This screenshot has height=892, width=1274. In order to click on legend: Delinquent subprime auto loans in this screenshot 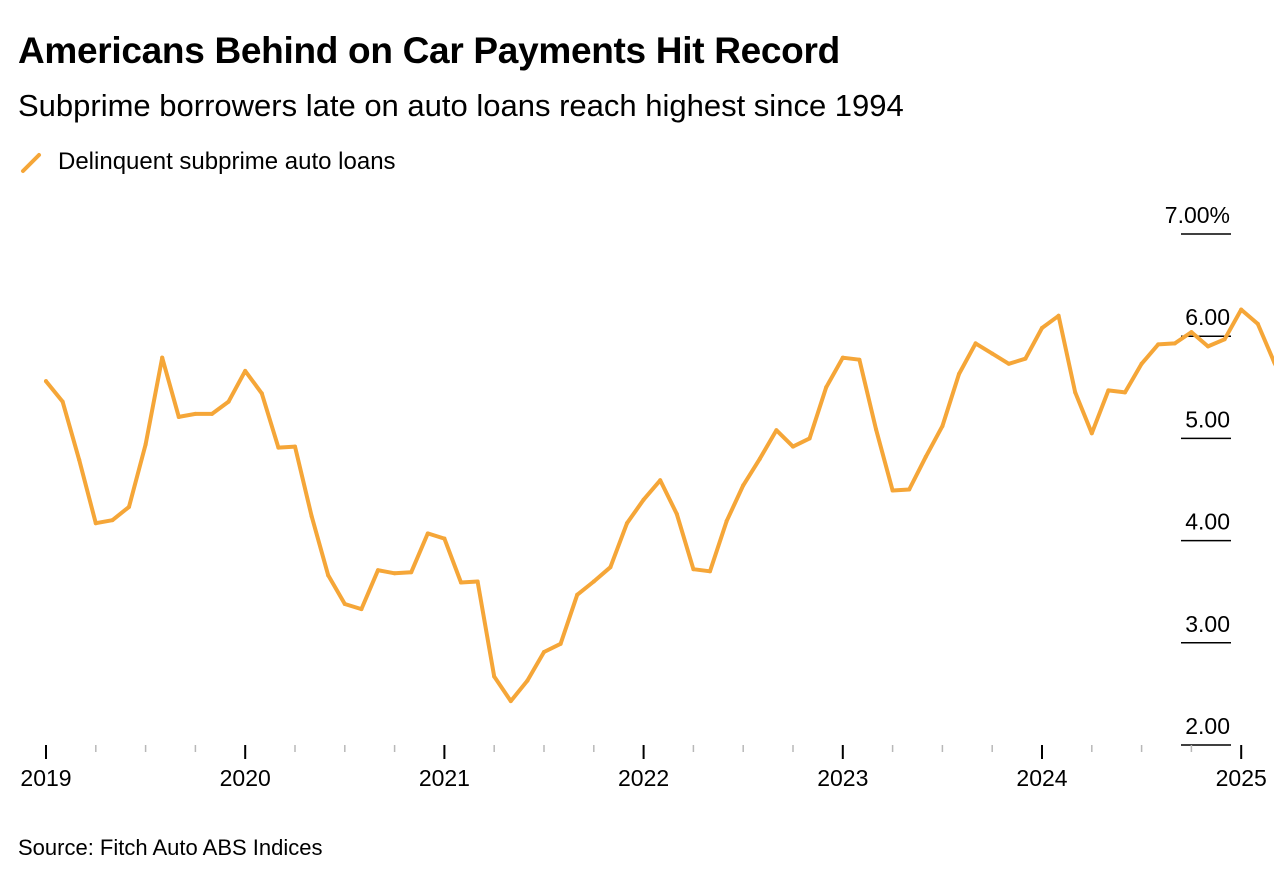, I will do `click(208, 162)`.